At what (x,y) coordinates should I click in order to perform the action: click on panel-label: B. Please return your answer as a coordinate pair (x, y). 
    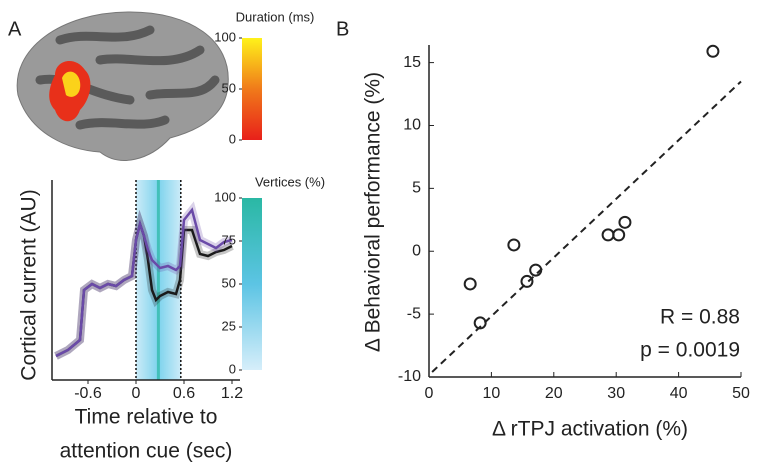
    Looking at the image, I should click on (342, 29).